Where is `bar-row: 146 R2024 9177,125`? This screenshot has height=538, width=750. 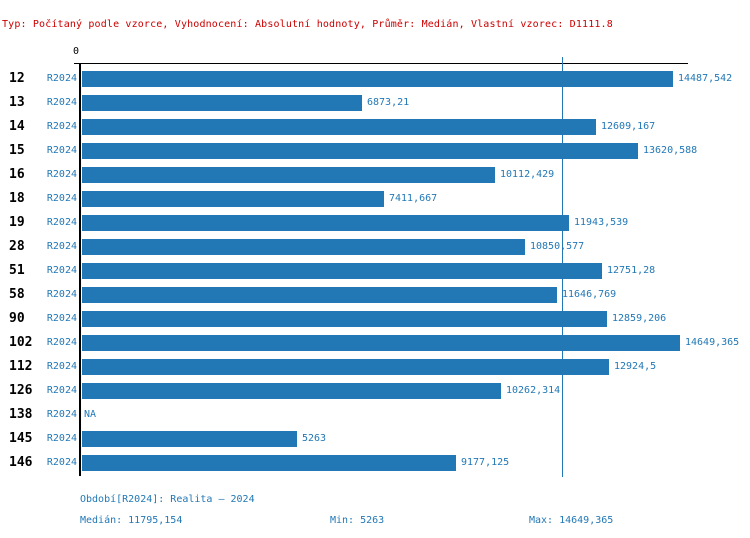
bar-row: 146 R2024 9177,125 is located at coordinates (375, 463).